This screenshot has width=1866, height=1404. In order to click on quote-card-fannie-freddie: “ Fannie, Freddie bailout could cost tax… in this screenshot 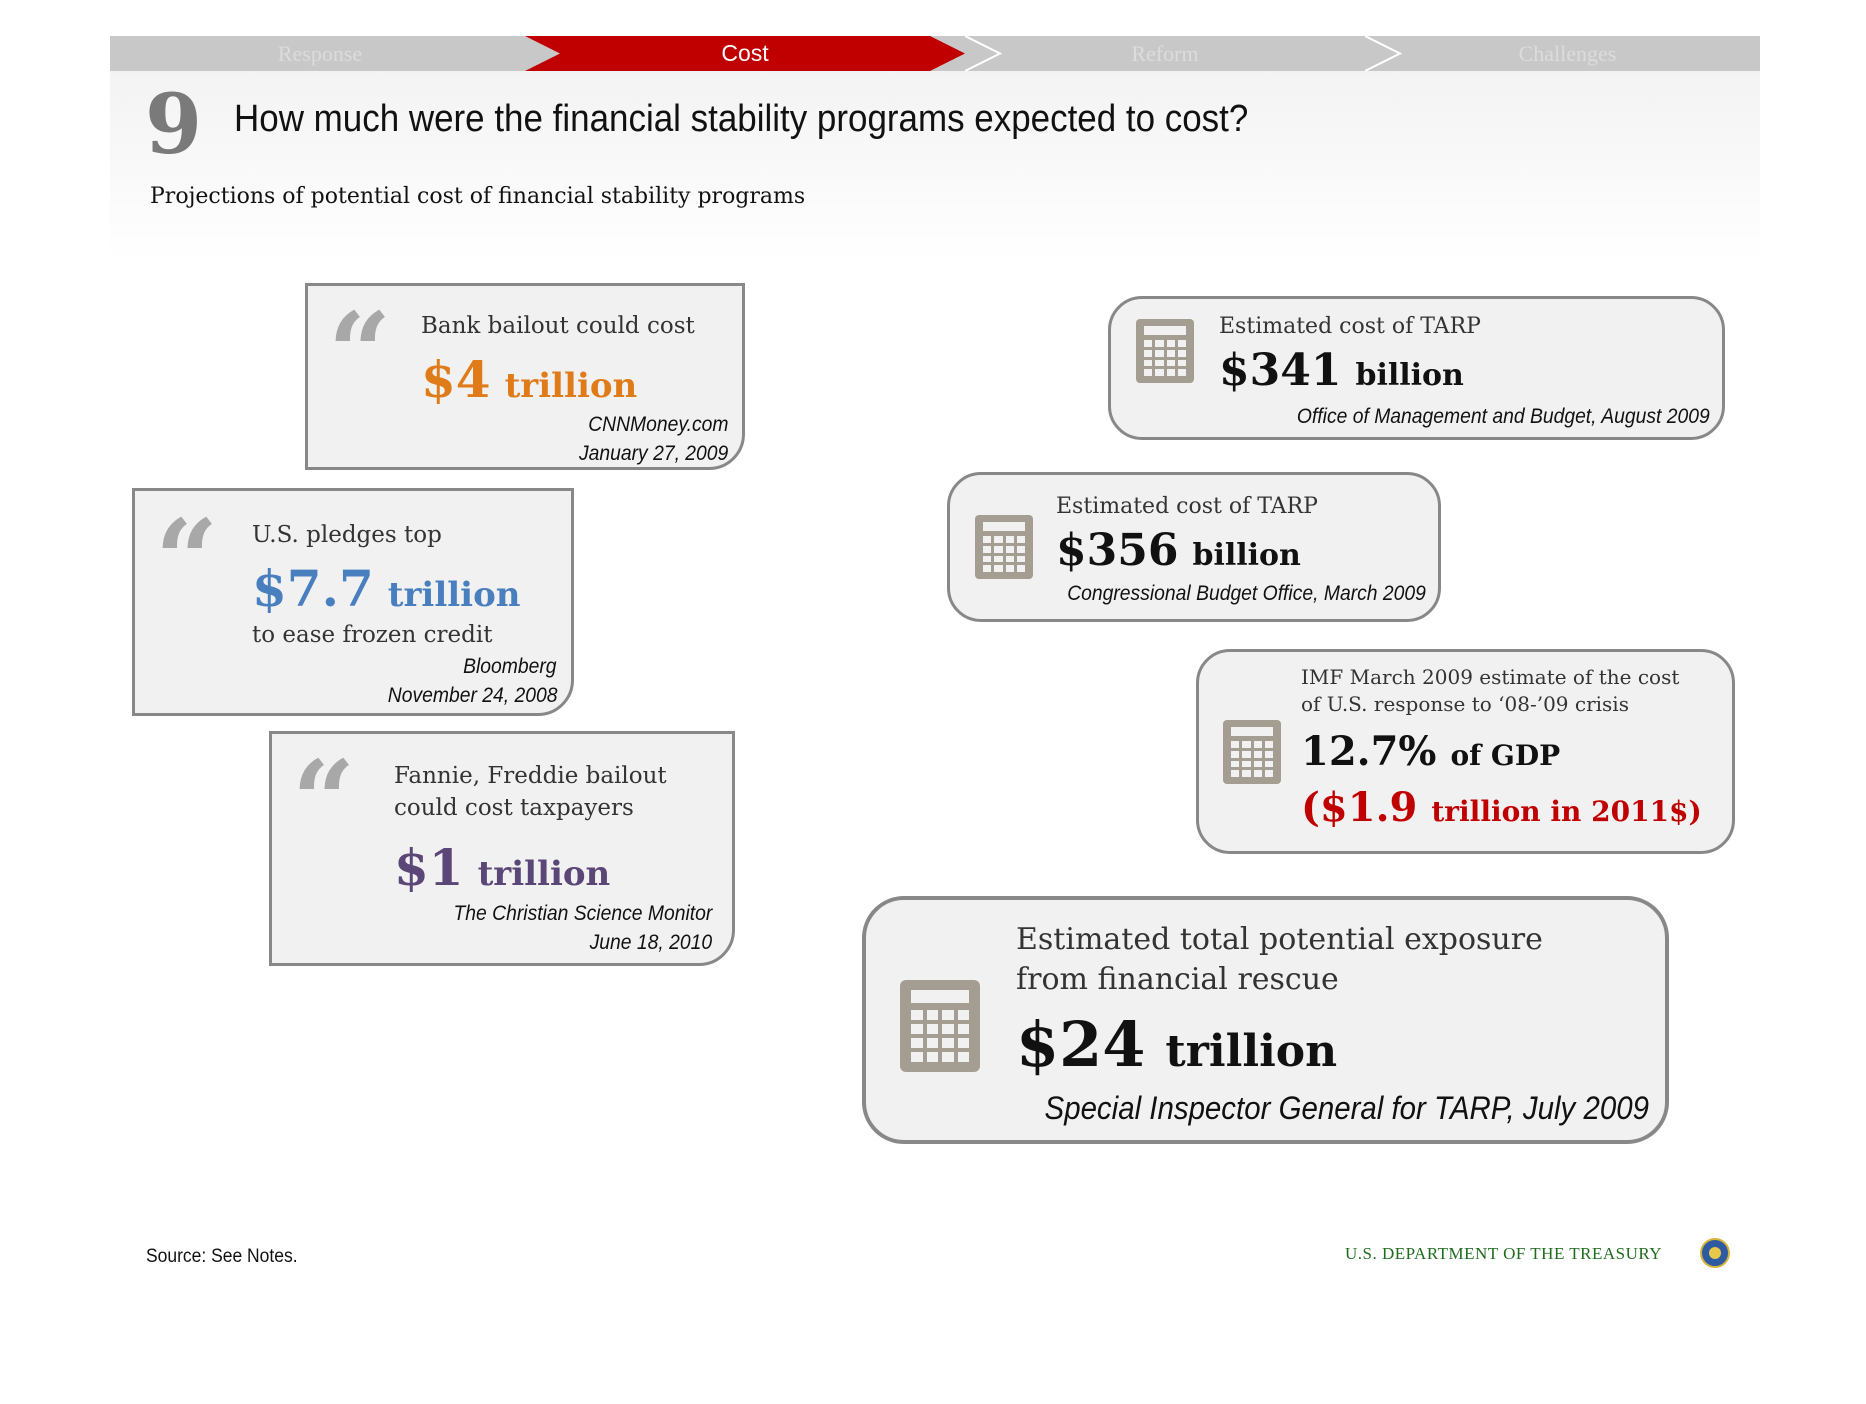, I will do `click(502, 848)`.